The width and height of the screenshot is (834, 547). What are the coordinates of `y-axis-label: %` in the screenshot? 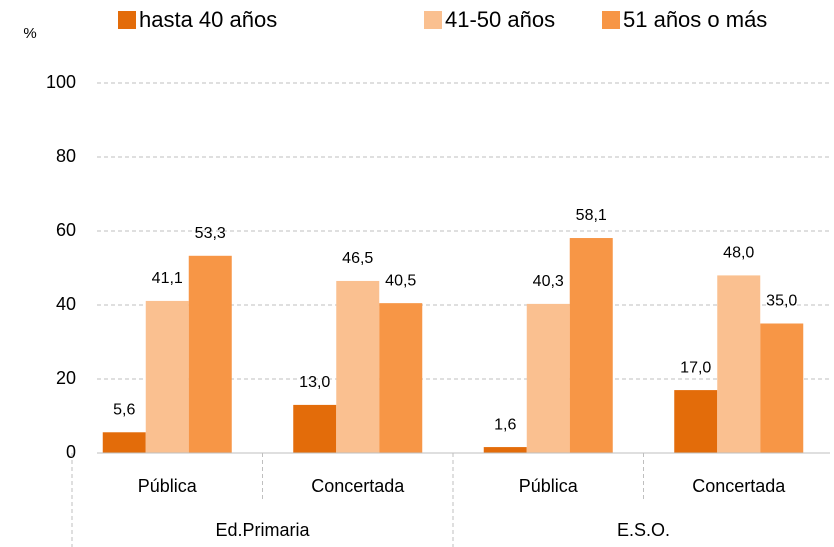 It's located at (29, 33).